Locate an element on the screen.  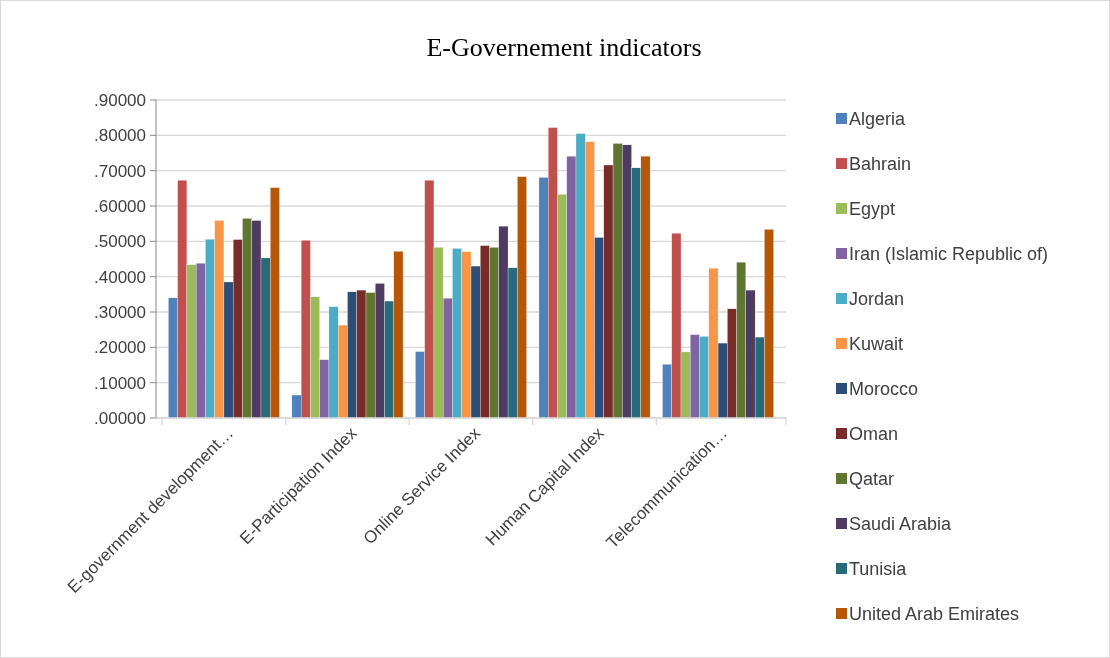
legend-label: Bahrain is located at coordinates (880, 164).